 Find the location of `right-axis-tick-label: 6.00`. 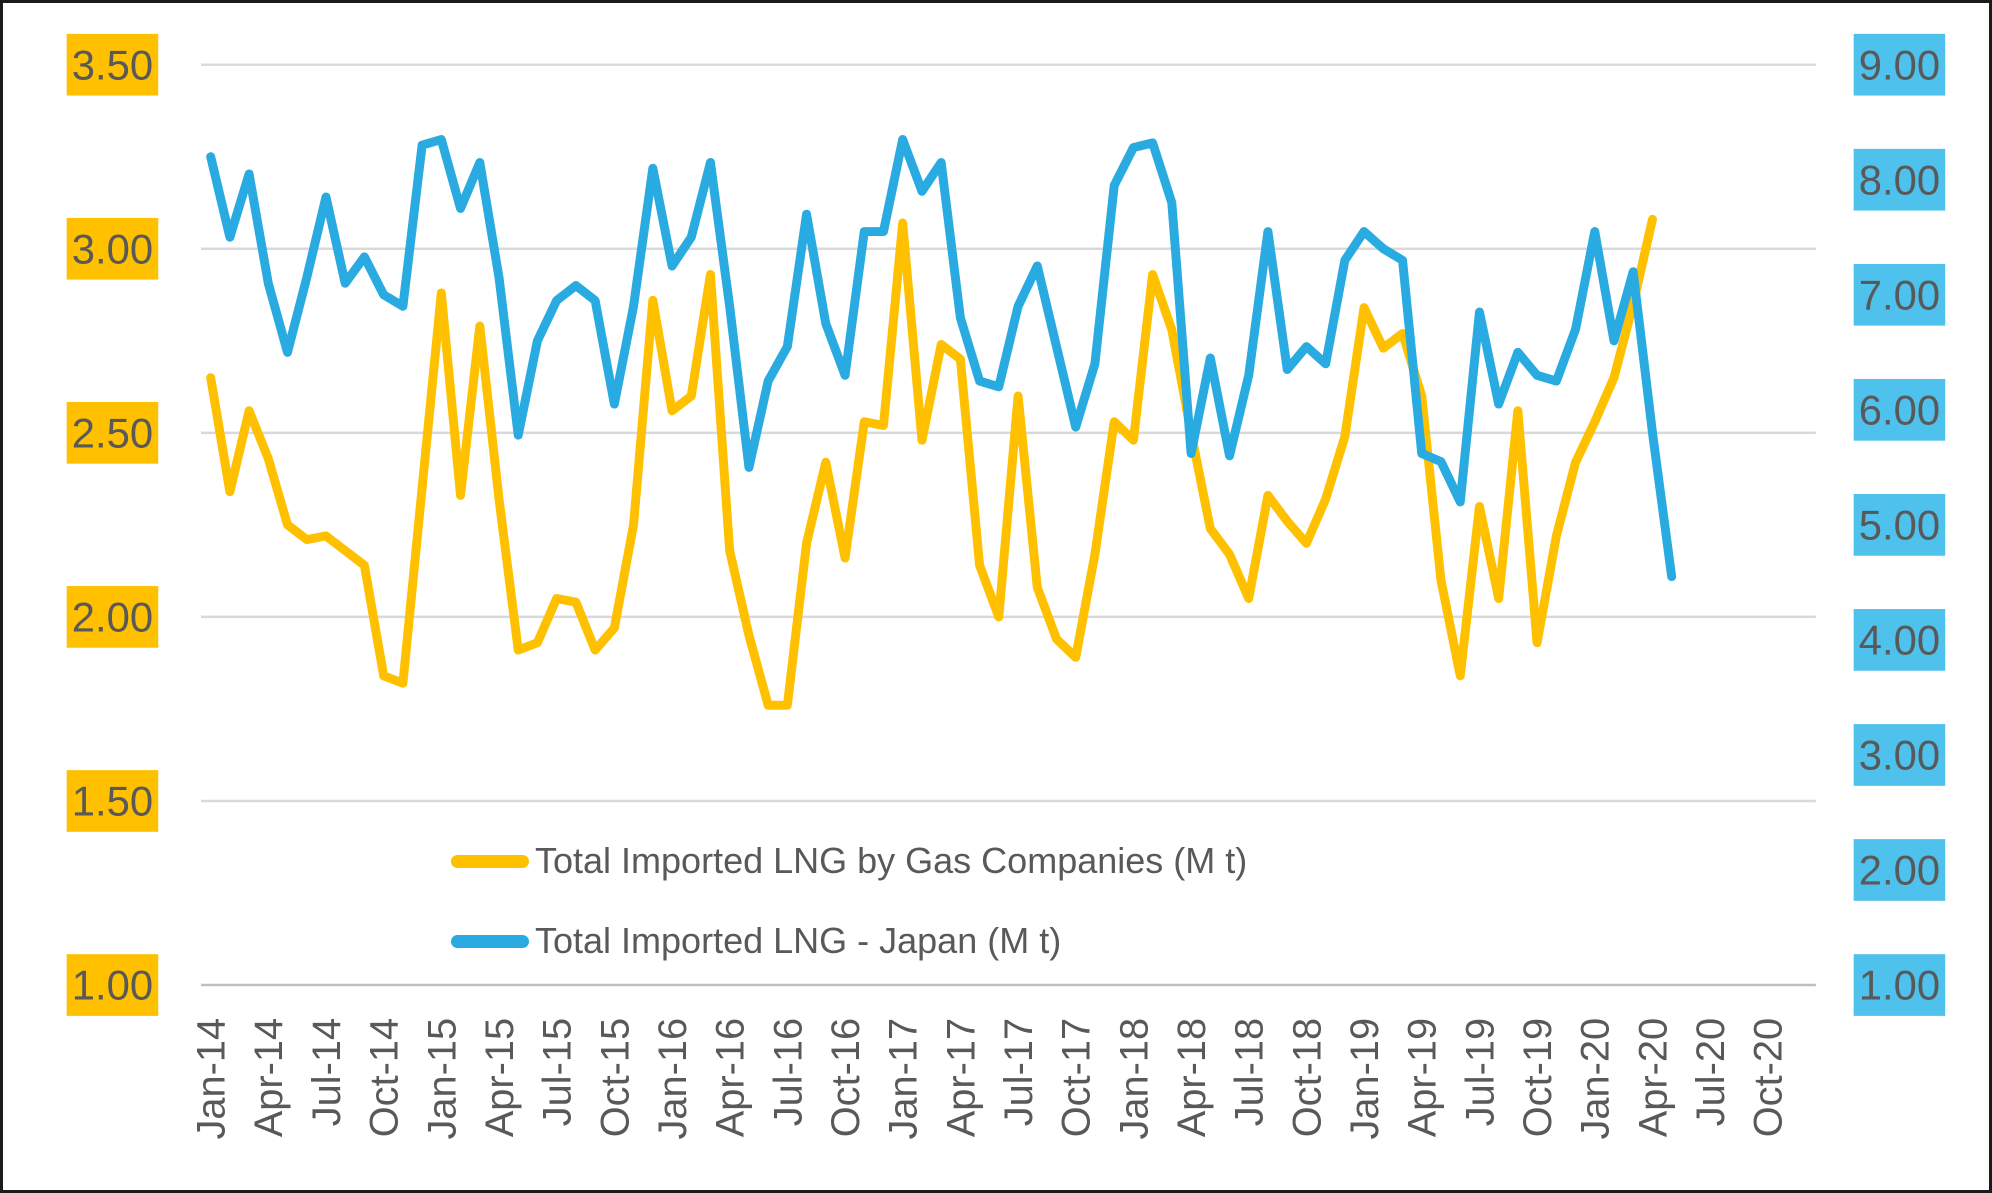

right-axis-tick-label: 6.00 is located at coordinates (1899, 409).